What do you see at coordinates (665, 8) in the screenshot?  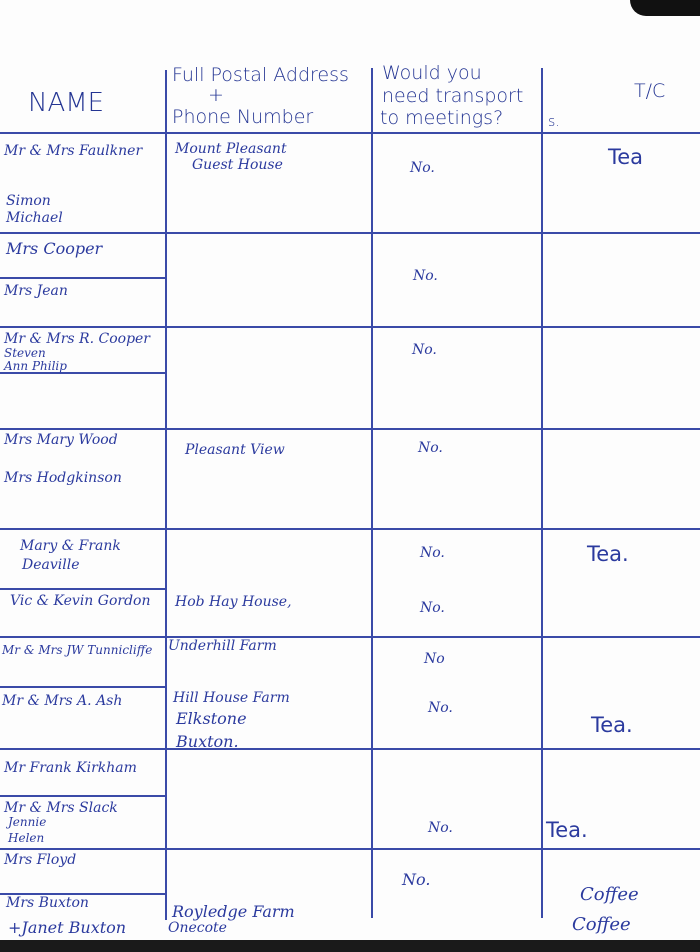 I see `page-corner-shadow` at bounding box center [665, 8].